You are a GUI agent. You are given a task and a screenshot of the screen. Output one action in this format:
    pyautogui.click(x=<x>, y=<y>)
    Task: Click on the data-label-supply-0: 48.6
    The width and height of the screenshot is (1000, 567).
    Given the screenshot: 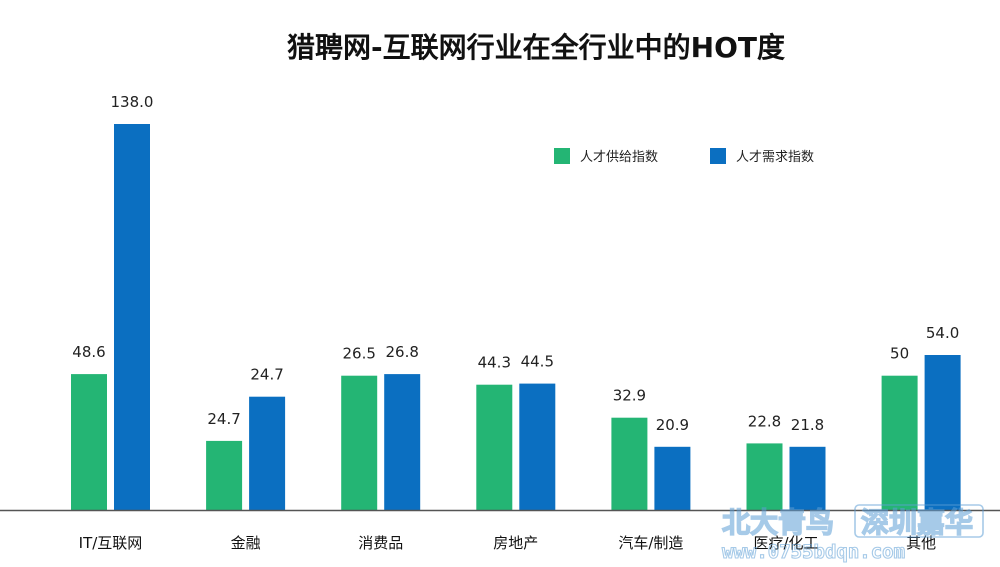 What is the action you would take?
    pyautogui.click(x=88, y=352)
    